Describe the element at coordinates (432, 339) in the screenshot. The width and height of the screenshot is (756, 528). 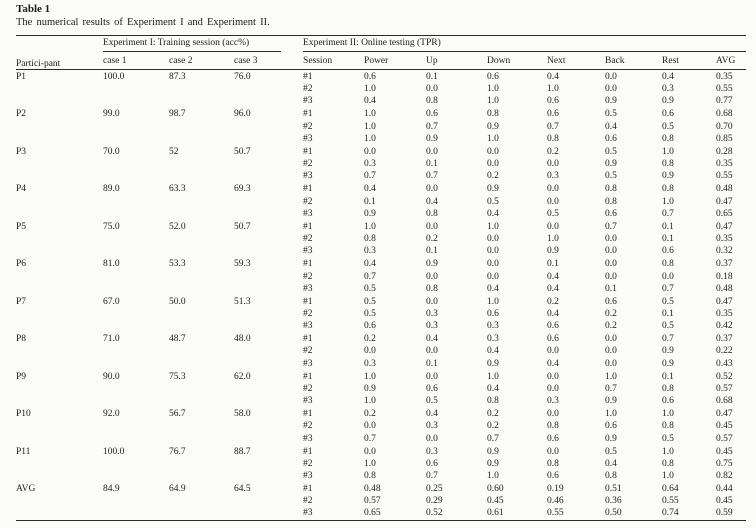
I see `up-cell: 0.4` at that location.